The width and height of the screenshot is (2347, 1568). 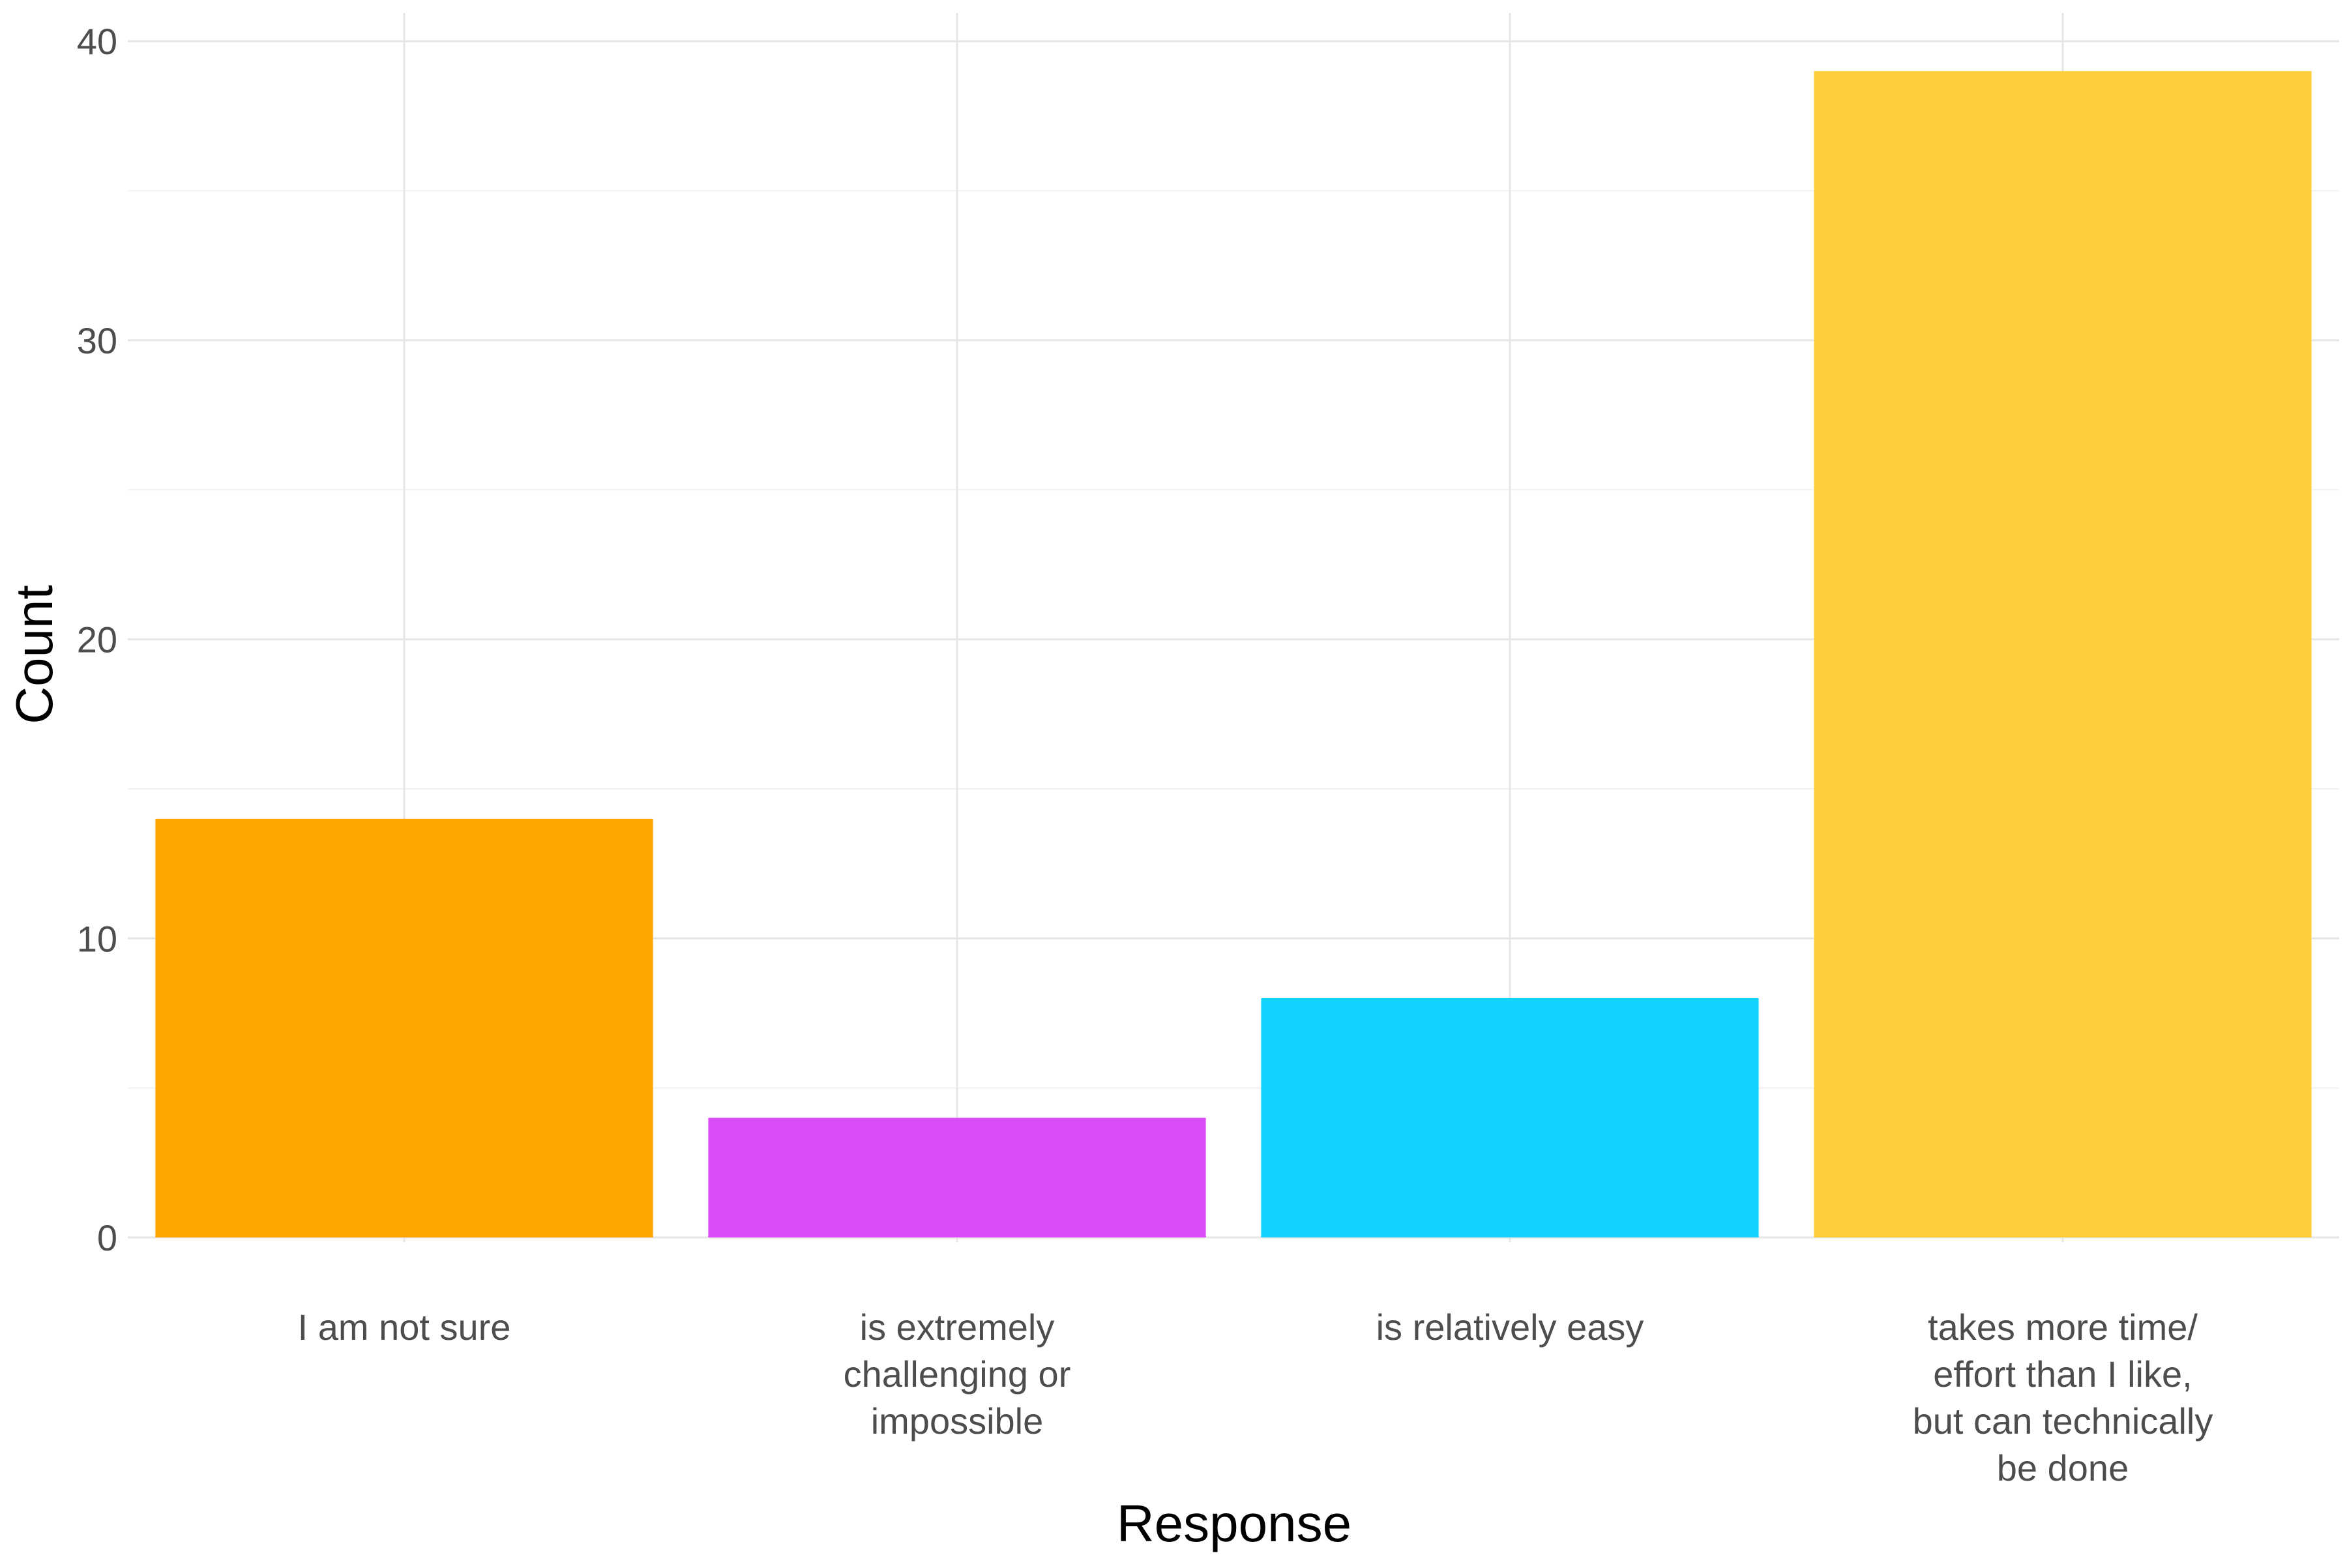 What do you see at coordinates (97, 42) in the screenshot?
I see `y-tick-label: 40` at bounding box center [97, 42].